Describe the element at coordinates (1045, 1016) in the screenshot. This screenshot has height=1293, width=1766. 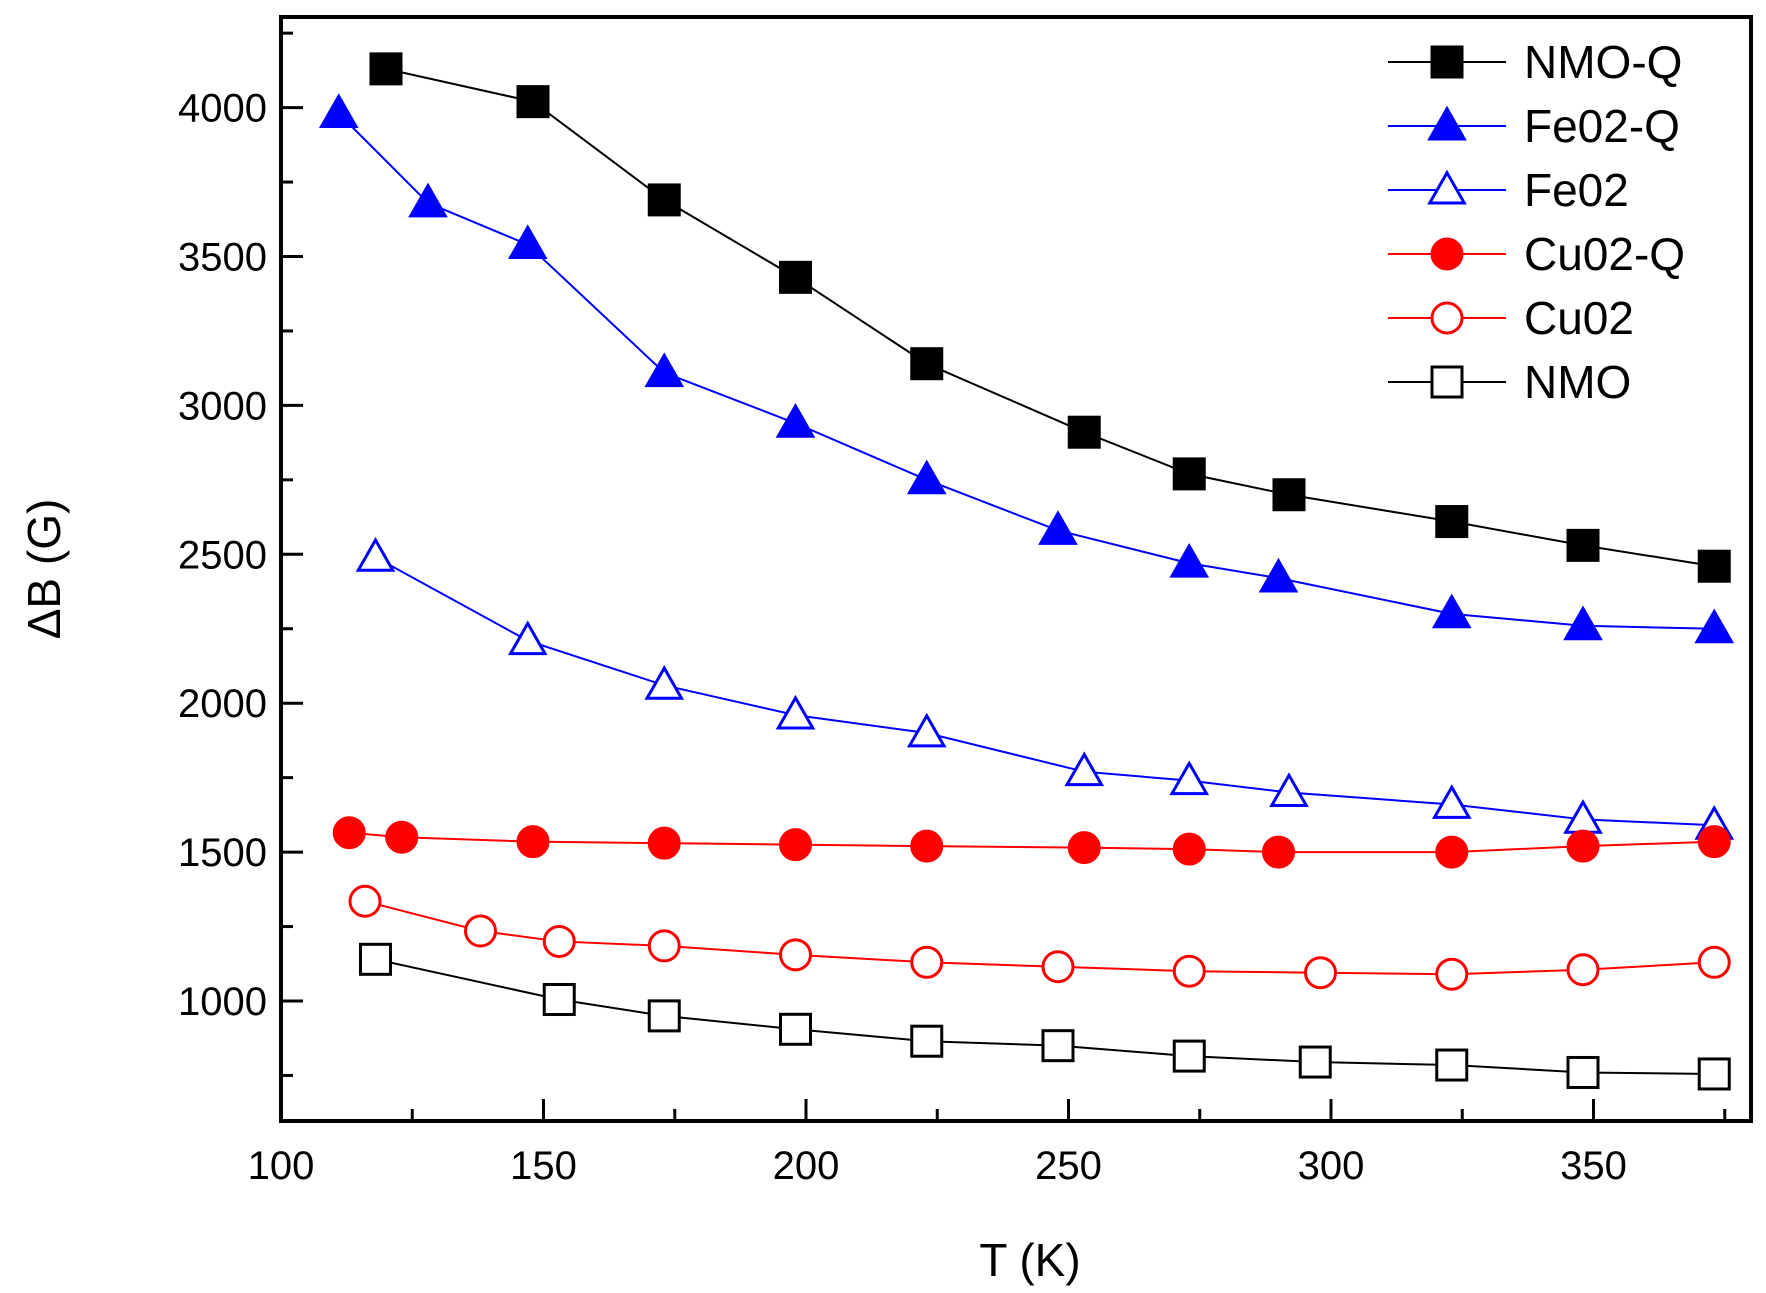
I see `series-nmo` at that location.